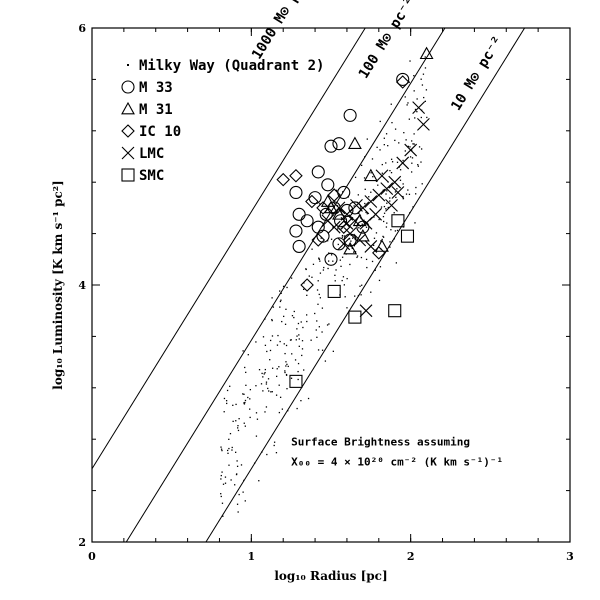 The width and height of the screenshot is (600, 600). What do you see at coordinates (380, 442) in the screenshot?
I see `annotation-line-1: Surface Brightness assuming` at bounding box center [380, 442].